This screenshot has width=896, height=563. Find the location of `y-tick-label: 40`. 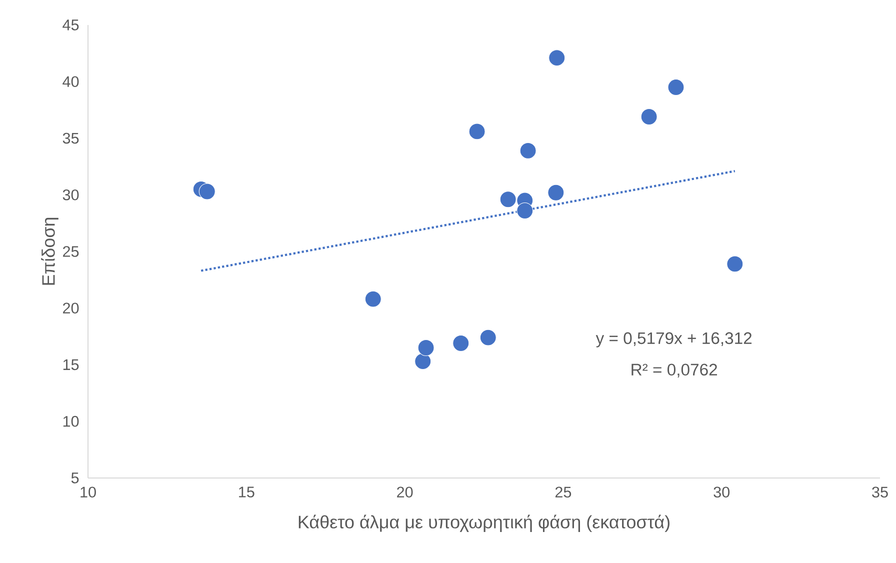

y-tick-label: 40 is located at coordinates (70, 82).